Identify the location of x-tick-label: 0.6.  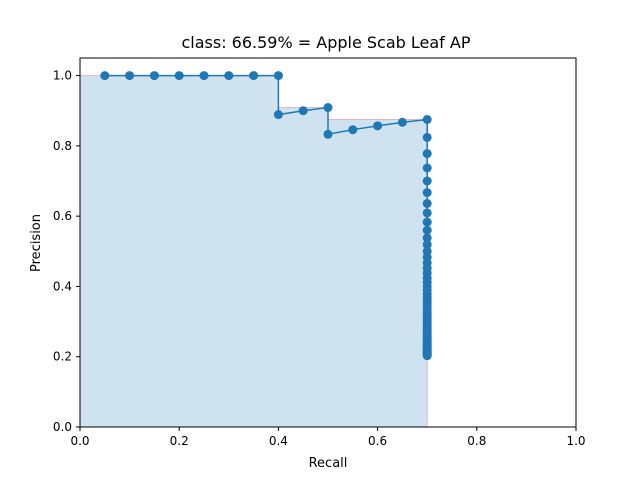
(377, 441).